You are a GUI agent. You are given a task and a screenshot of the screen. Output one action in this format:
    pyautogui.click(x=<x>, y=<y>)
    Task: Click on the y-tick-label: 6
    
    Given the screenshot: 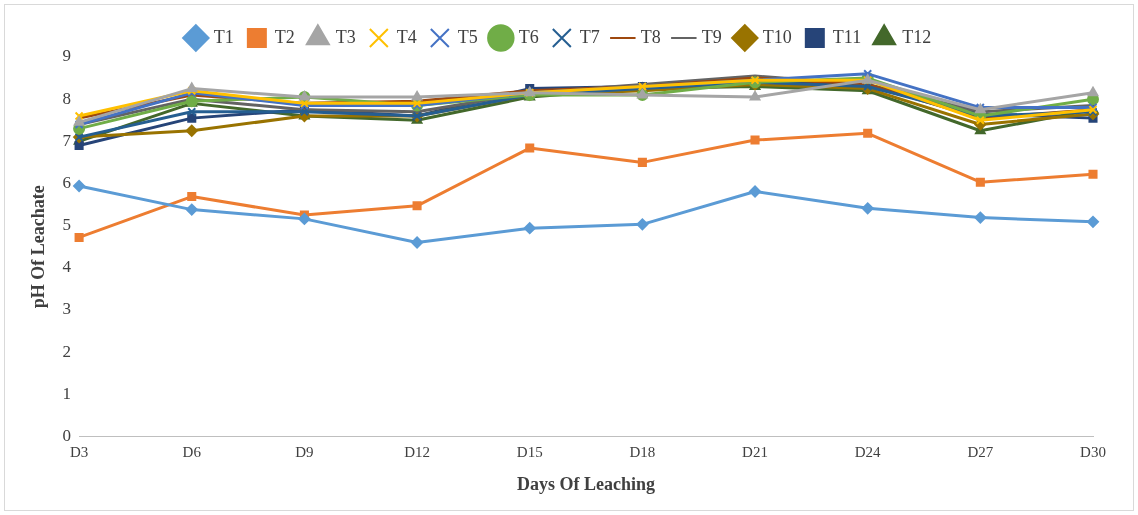 What is the action you would take?
    pyautogui.click(x=67, y=182)
    